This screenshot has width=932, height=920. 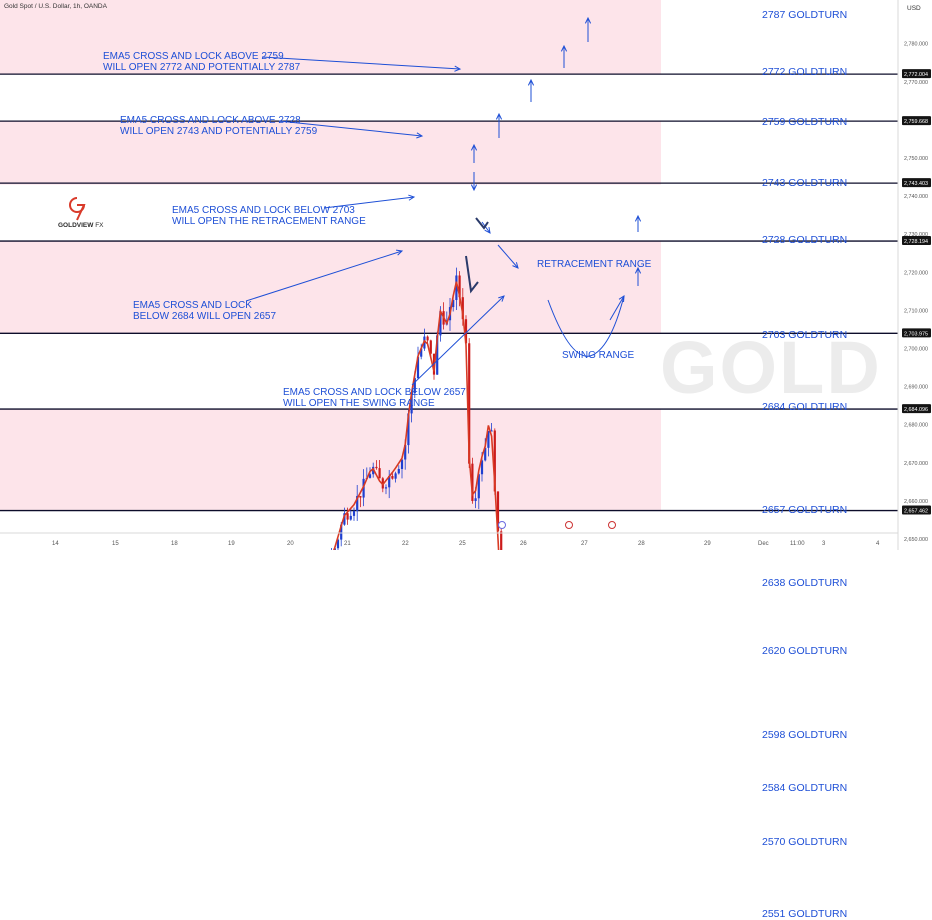 I want to click on arrow-up-2772-head, so click(x=564, y=48).